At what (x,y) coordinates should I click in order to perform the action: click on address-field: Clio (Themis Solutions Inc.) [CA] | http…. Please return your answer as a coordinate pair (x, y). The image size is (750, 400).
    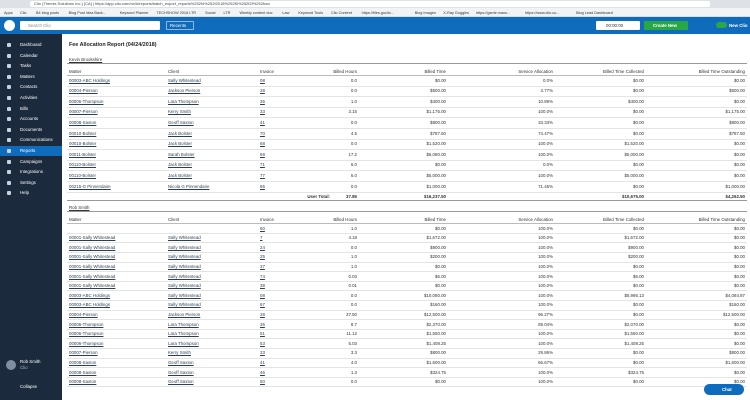
    Looking at the image, I should click on (370, 4).